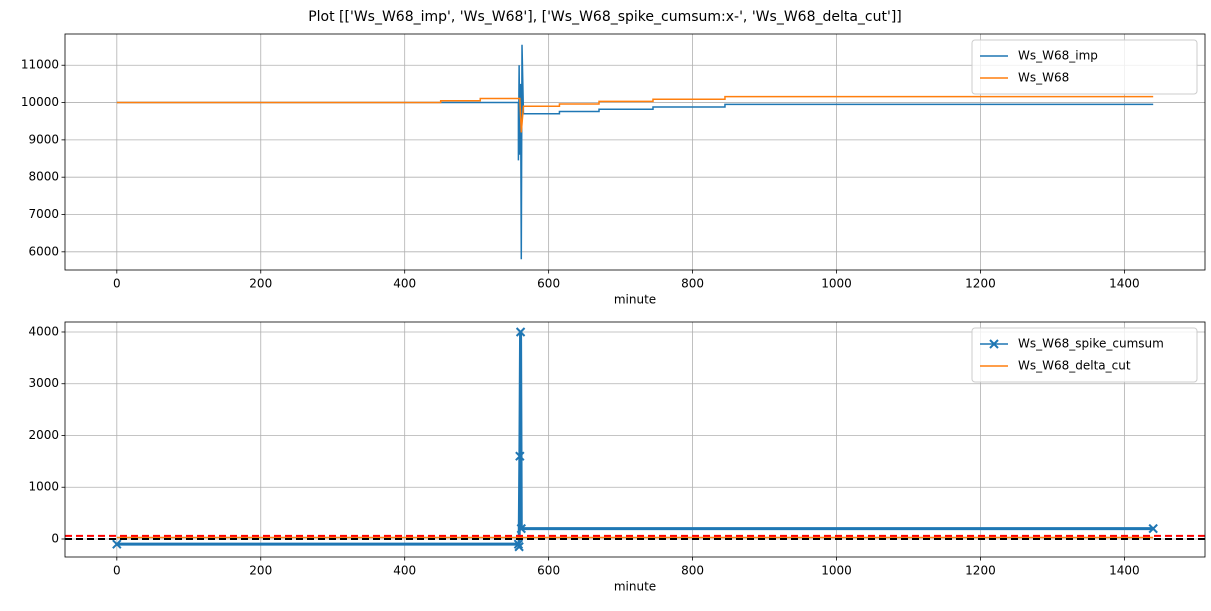 The height and width of the screenshot is (611, 1211). Describe the element at coordinates (43, 331) in the screenshot. I see `y-tick-label: 4000` at that location.